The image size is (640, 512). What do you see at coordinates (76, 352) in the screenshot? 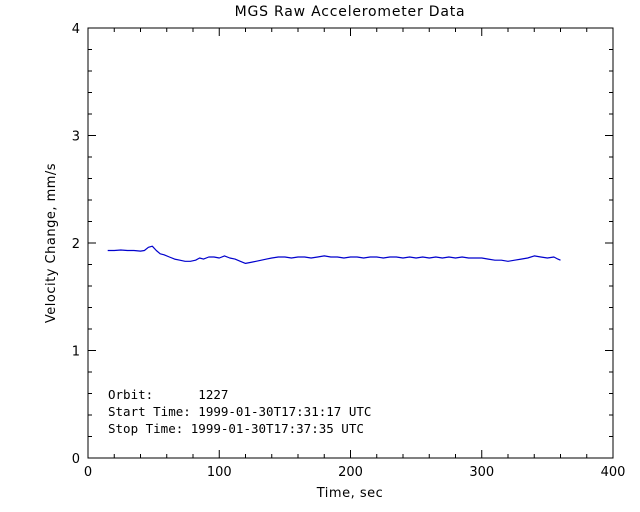
I see `y-tick-label: 1` at bounding box center [76, 352].